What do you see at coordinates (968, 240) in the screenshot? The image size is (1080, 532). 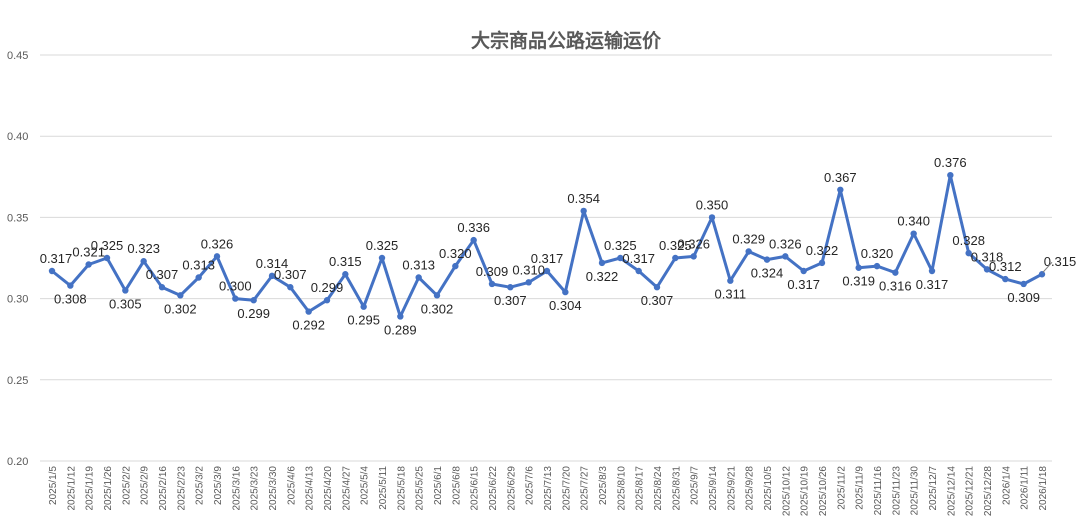 I see `data-label: 0.328` at bounding box center [968, 240].